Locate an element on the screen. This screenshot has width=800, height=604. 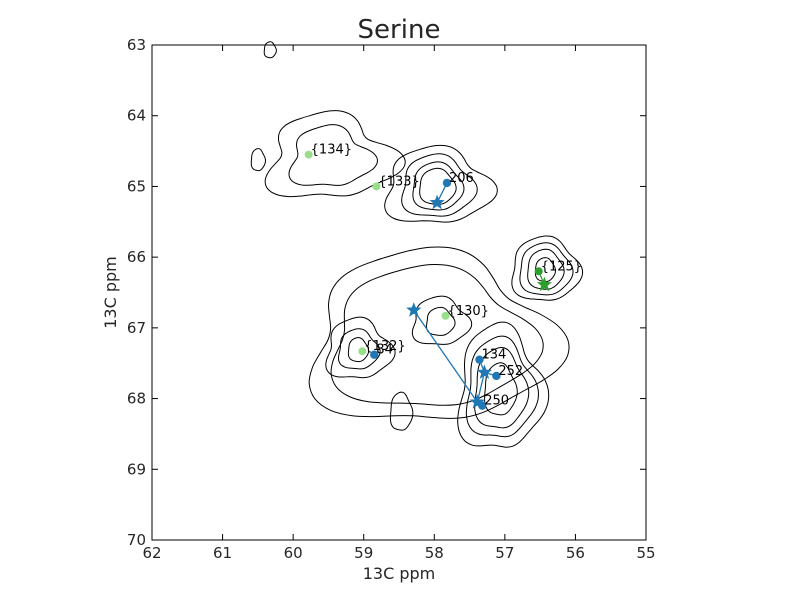
chart-title: Serine is located at coordinates (399, 30).